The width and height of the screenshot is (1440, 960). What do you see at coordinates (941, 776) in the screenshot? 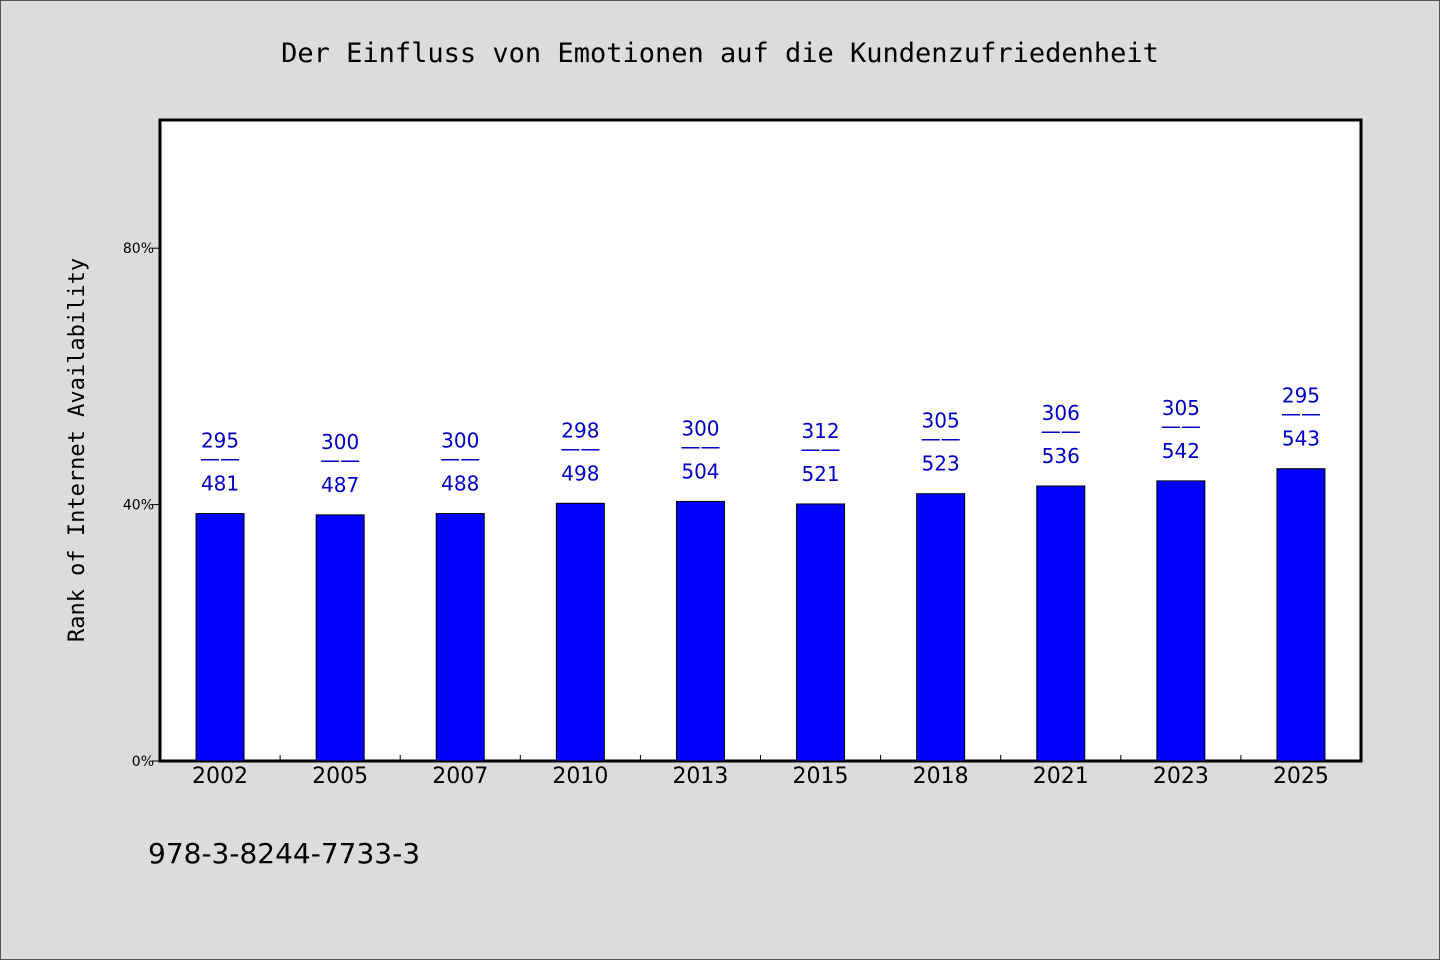
I see `x-tick-label: 2018` at bounding box center [941, 776].